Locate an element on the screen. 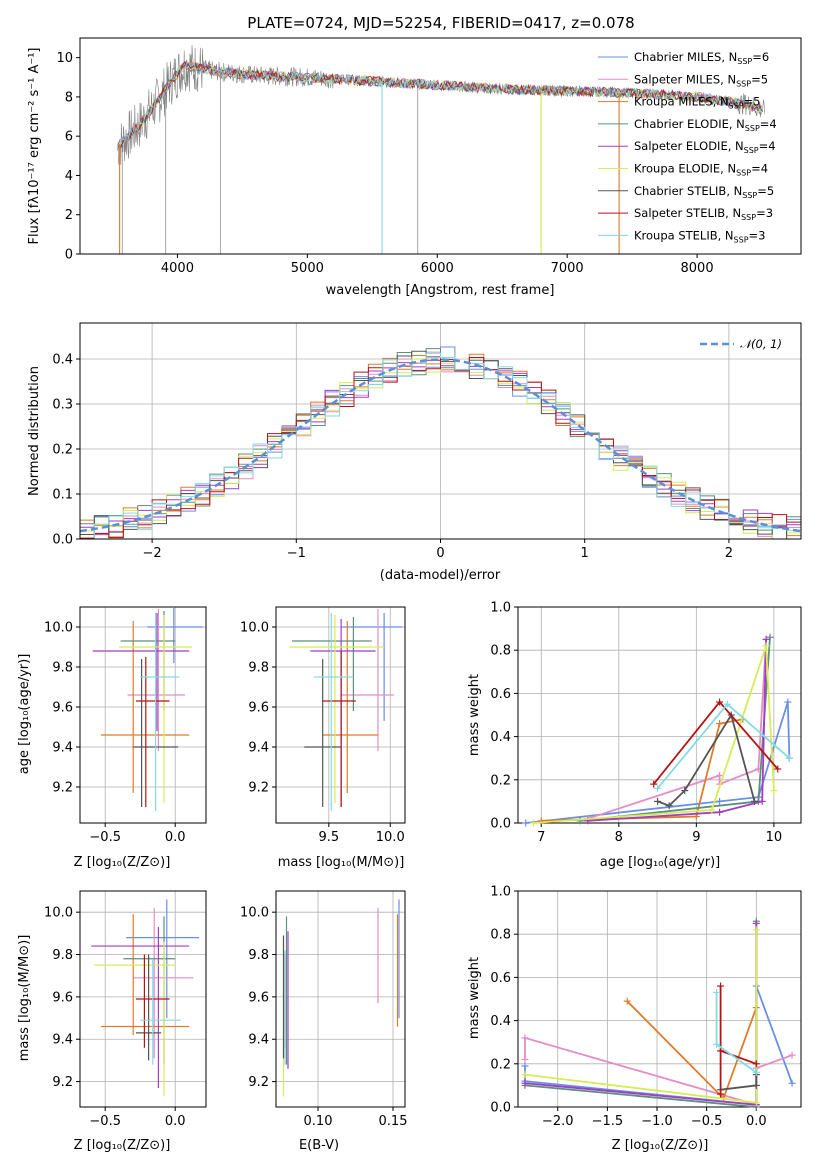 The height and width of the screenshot is (1170, 819). y-tick-label: 4 is located at coordinates (69, 176).